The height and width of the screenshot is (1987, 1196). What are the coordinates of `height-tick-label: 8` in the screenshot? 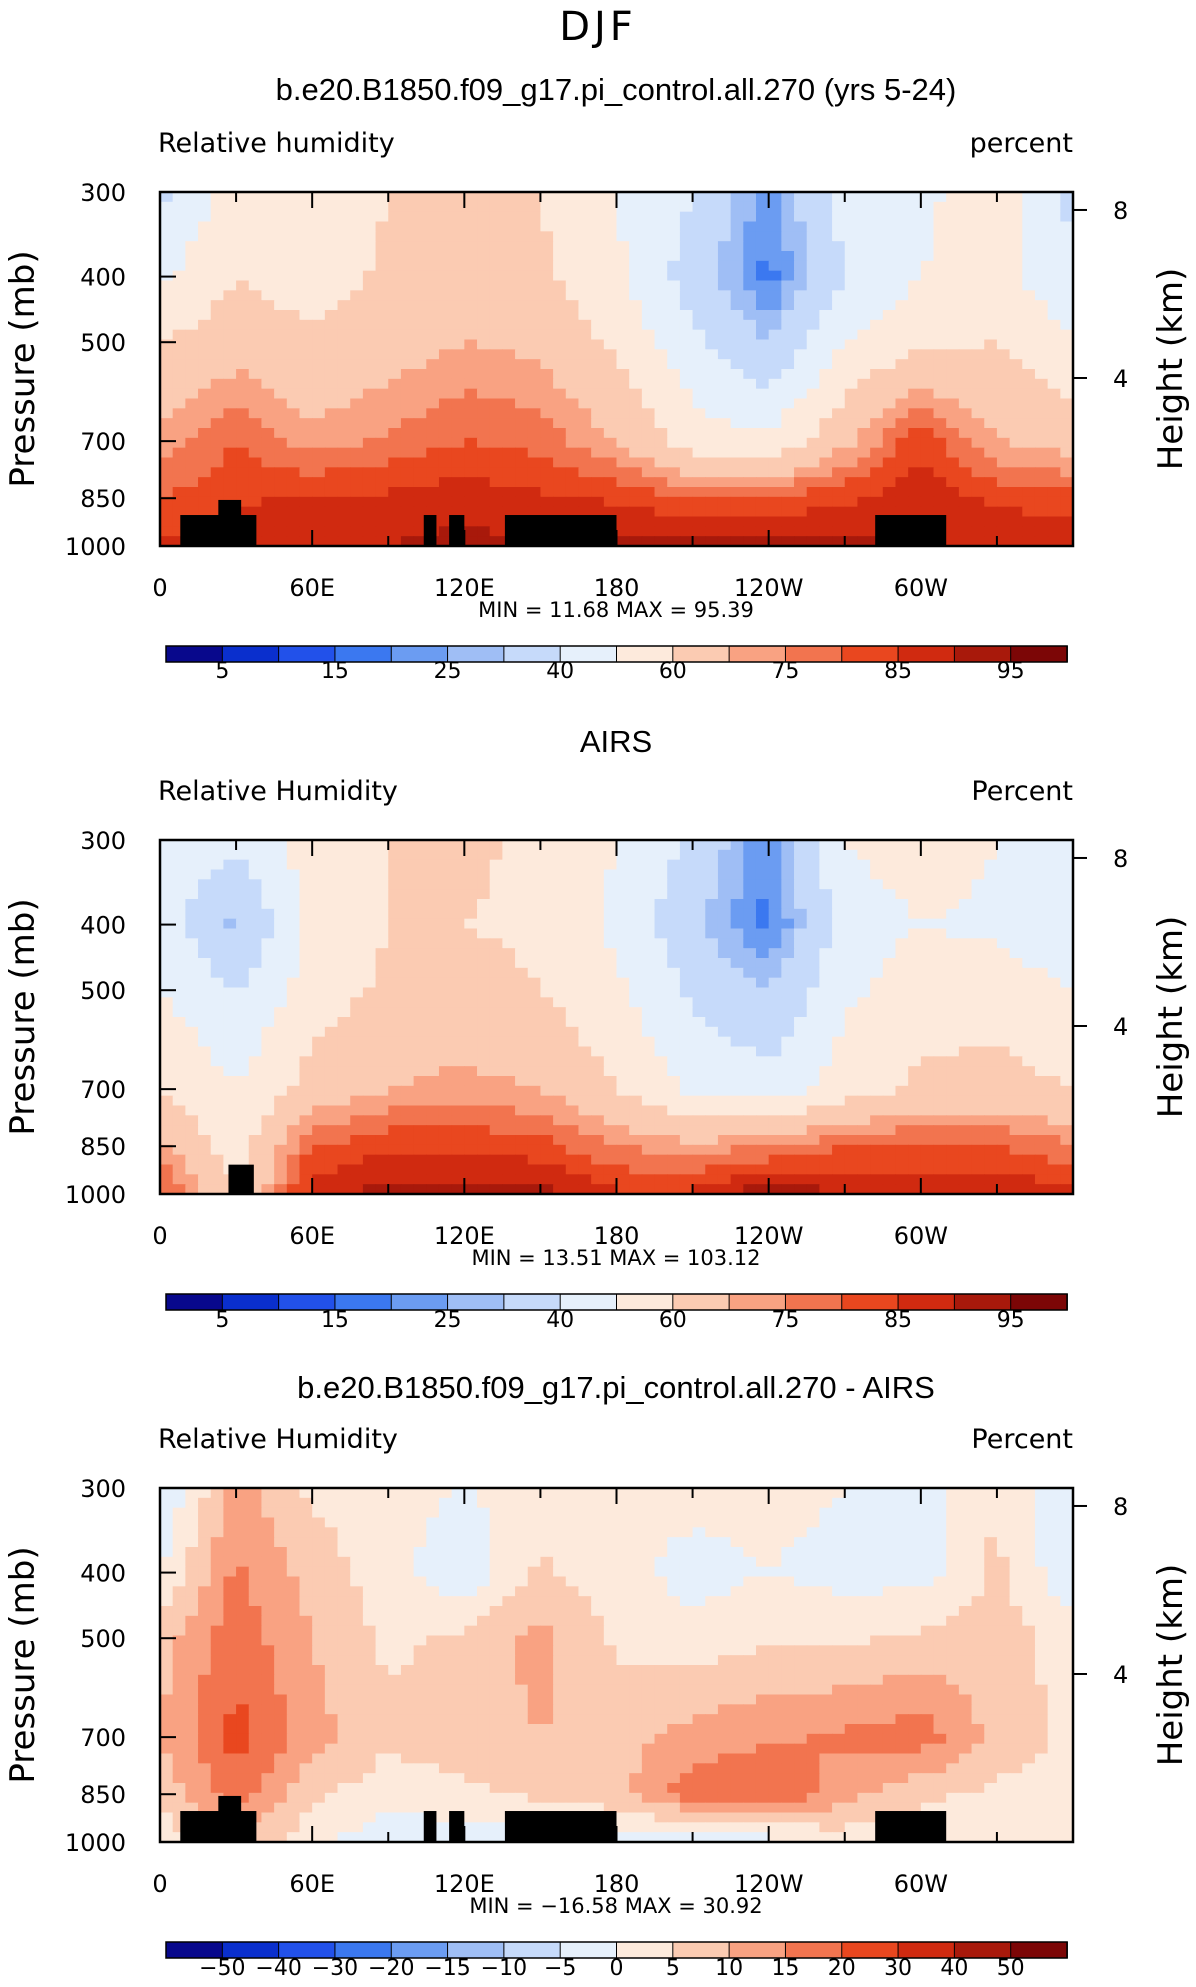 It's located at (1120, 211).